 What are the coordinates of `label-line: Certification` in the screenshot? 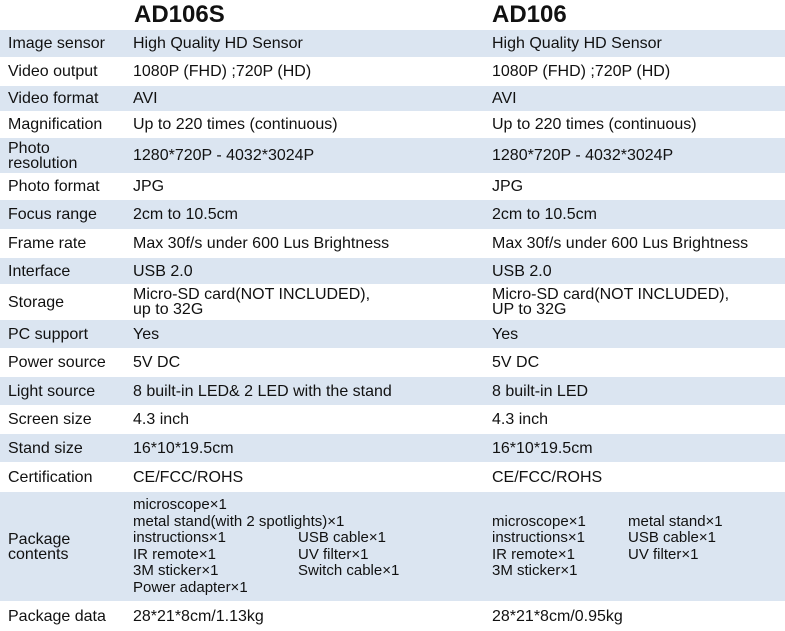 It's located at (50, 477).